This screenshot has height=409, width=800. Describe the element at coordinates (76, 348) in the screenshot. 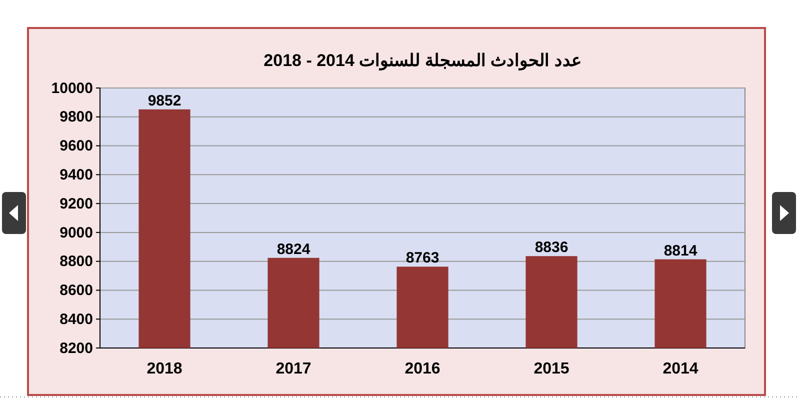

I see `y-tick-label: 8200` at that location.